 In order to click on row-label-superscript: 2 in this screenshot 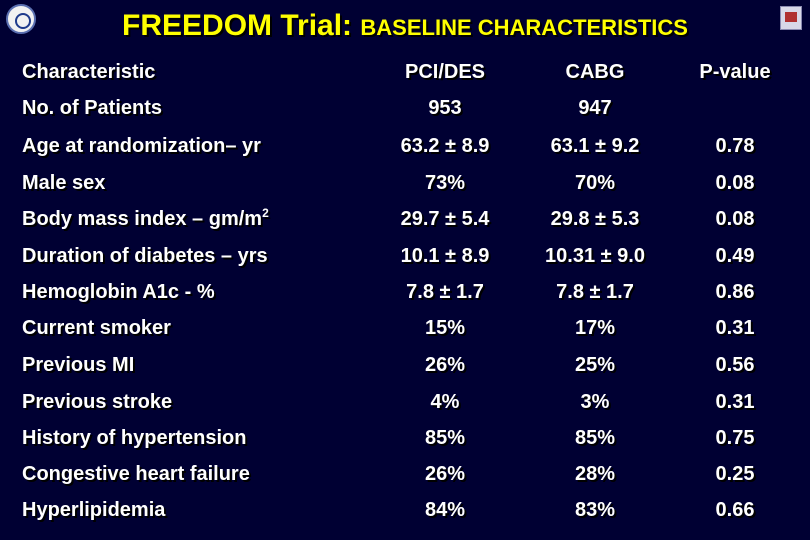, I will do `click(265, 213)`.